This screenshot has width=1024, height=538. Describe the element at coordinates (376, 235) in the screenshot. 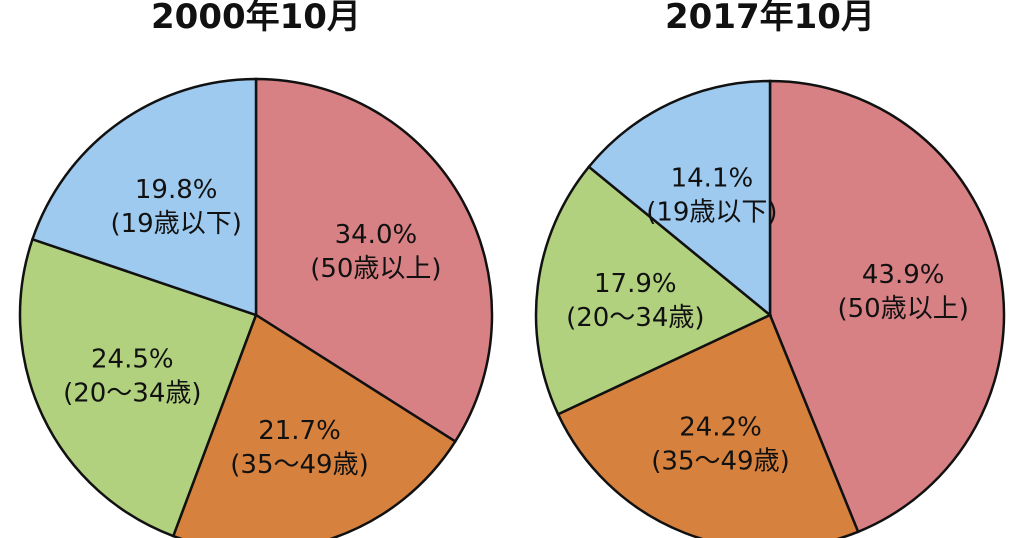

I see `slice-value-label: 34.0%` at that location.